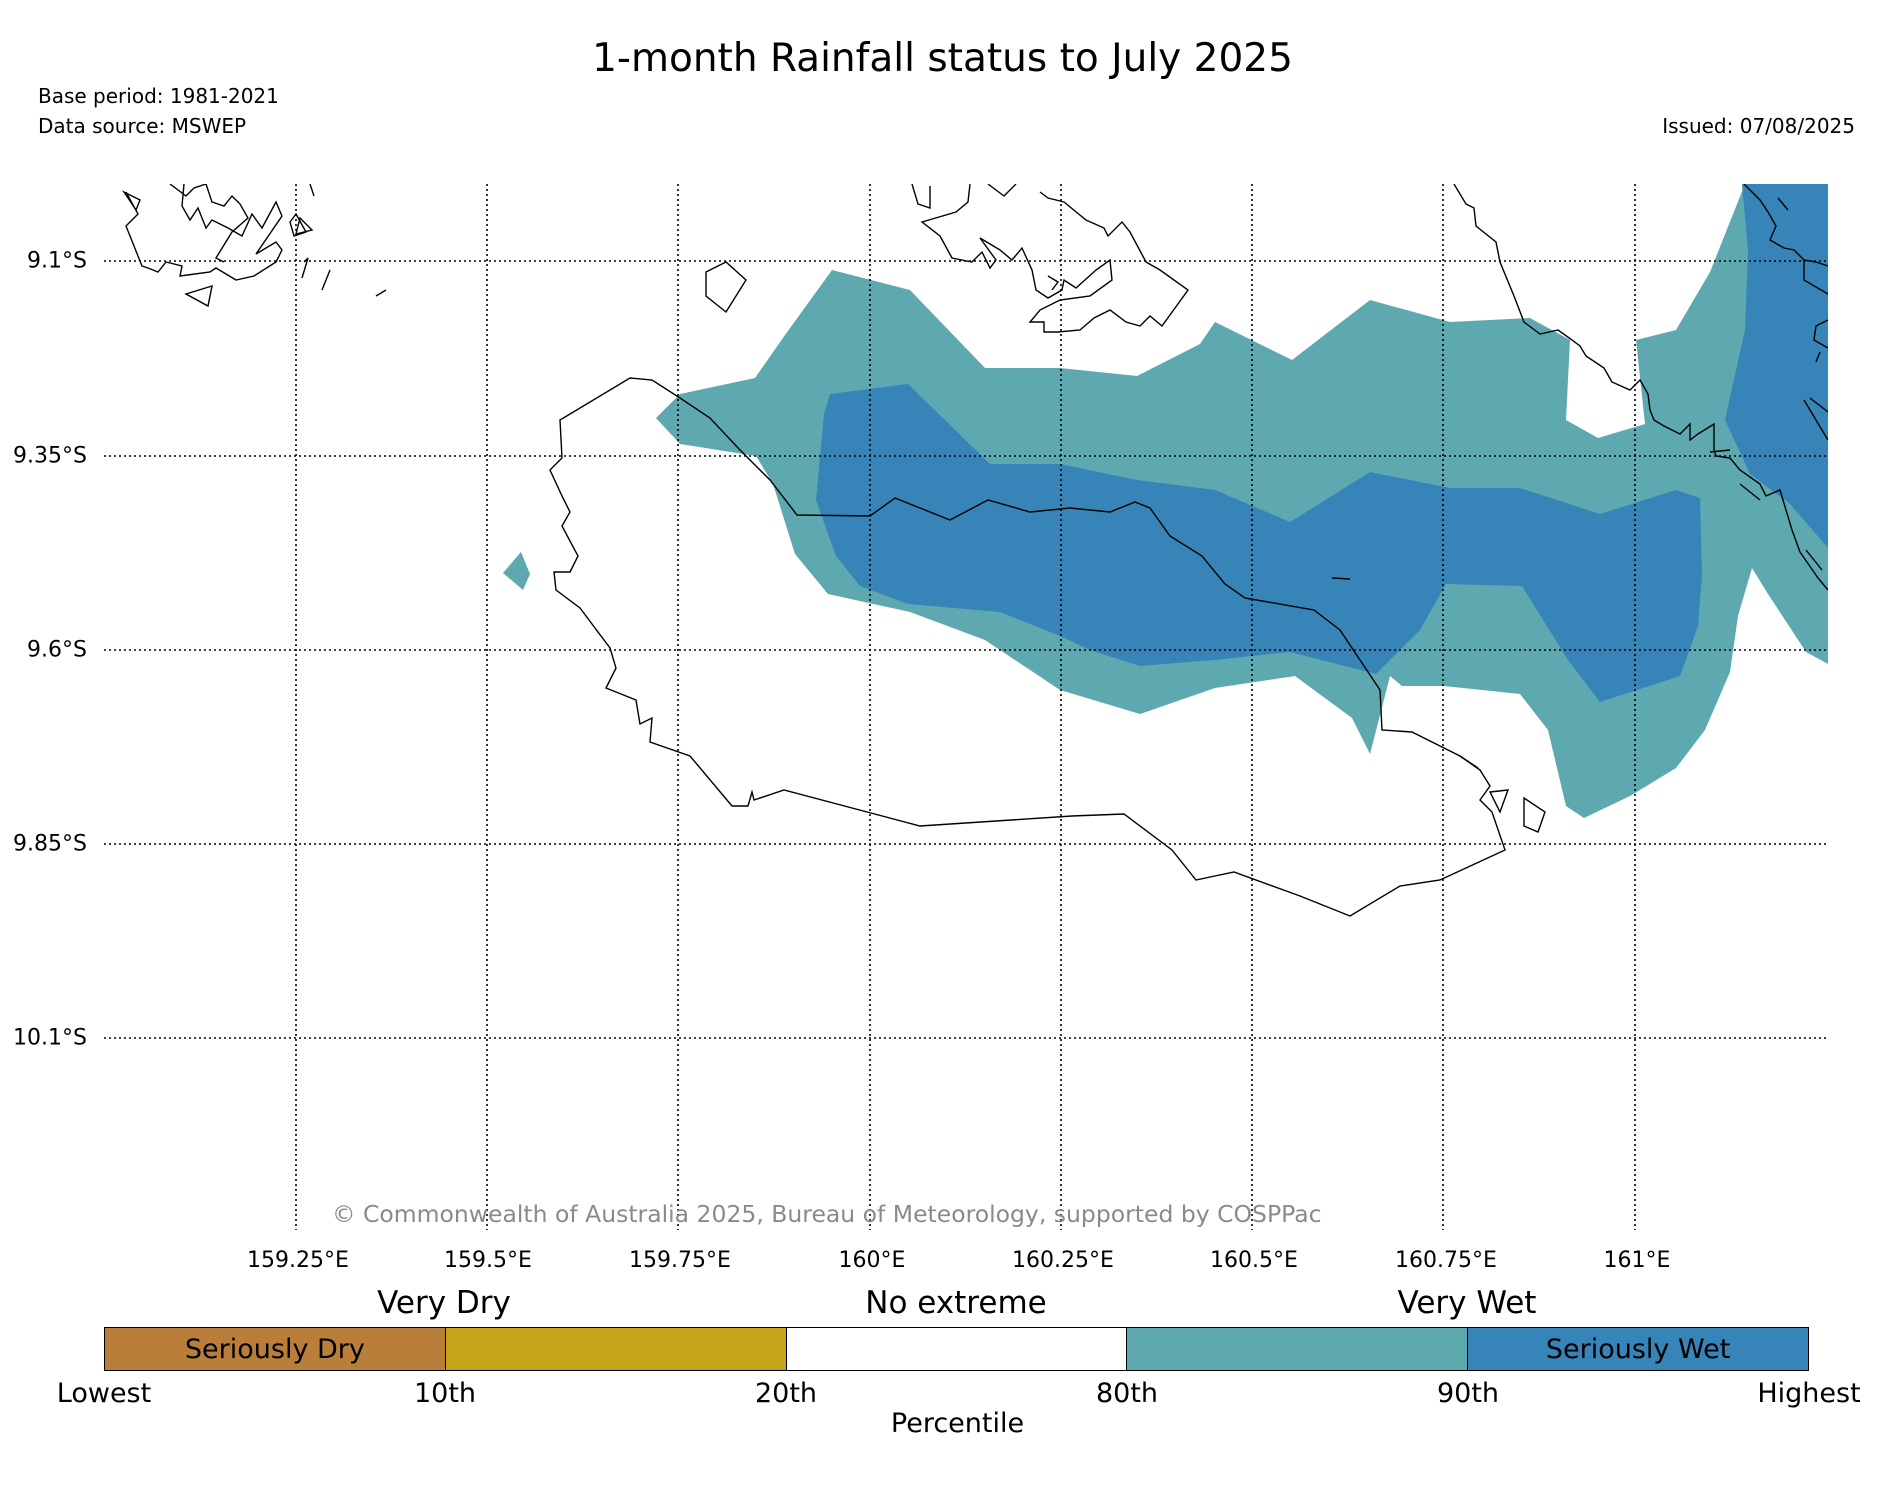  Describe the element at coordinates (956, 1303) in the screenshot. I see `legend-group-no-extreme: No extreme` at that location.